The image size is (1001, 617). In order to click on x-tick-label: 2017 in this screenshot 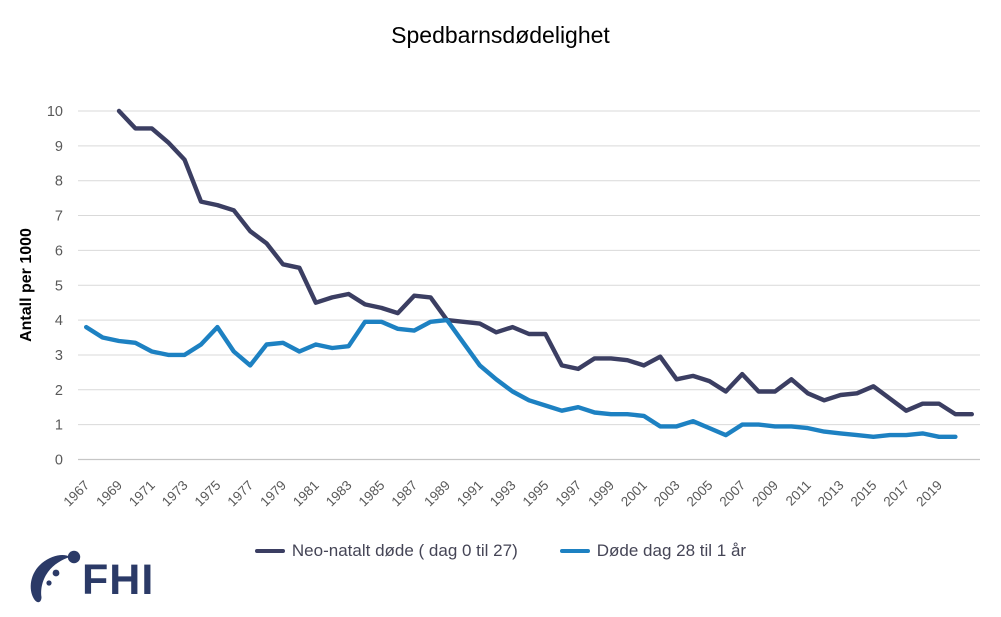, I will do `click(896, 494)`.